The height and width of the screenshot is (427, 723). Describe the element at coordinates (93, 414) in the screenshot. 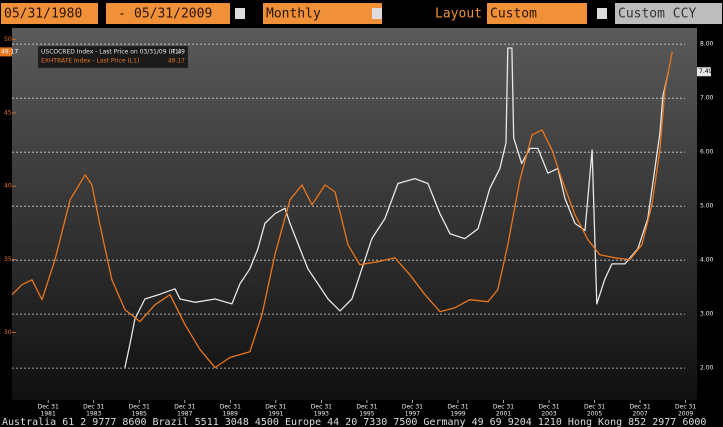

I see `x-tick-sublabel: 1983` at that location.